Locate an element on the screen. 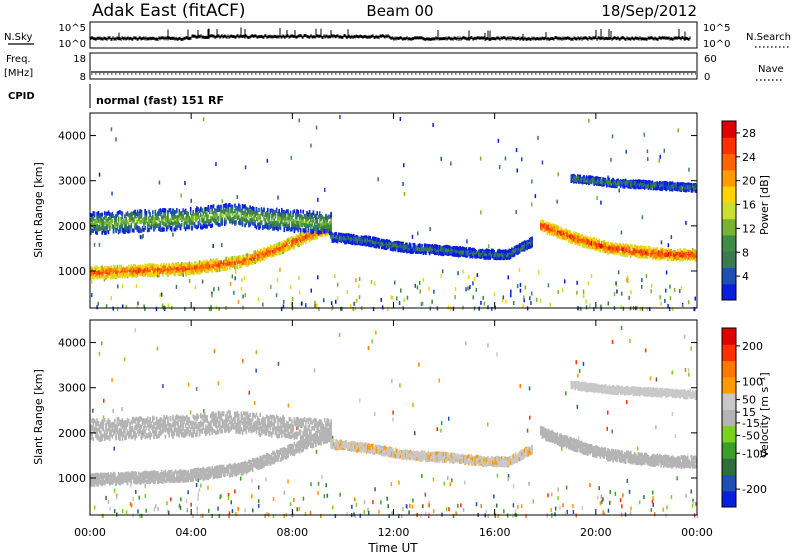  nsearch-tick-bottom: 10^0 is located at coordinates (716, 44).